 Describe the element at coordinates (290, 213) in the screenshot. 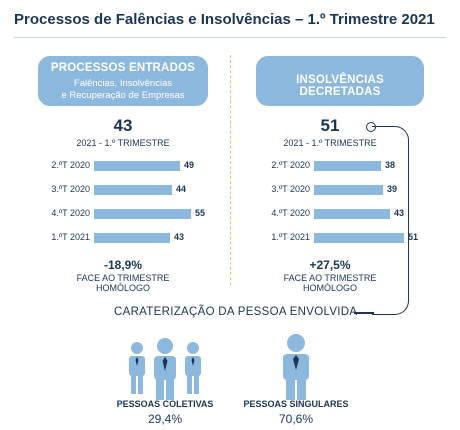

I see `right-bar-label: 4.ºT 2020` at that location.